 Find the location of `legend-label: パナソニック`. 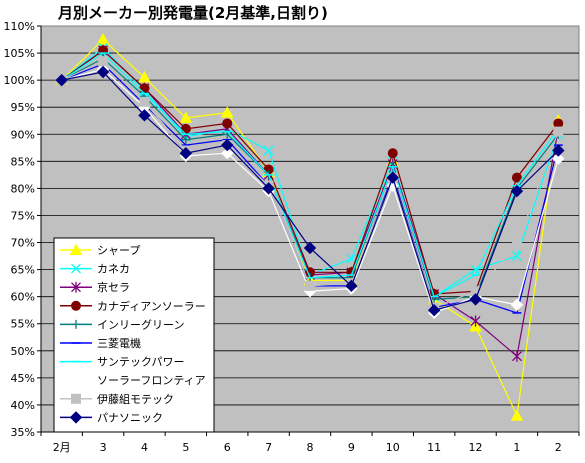

legend-label: パナソニック is located at coordinates (130, 417).